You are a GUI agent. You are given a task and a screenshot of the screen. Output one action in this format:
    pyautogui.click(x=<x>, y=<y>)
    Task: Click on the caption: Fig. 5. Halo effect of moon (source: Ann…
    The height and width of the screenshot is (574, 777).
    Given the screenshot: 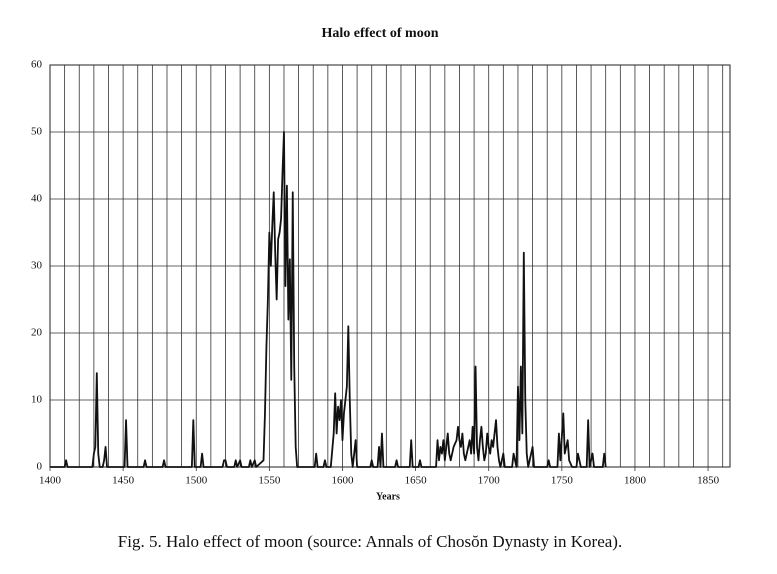 What is the action you would take?
    pyautogui.click(x=370, y=541)
    